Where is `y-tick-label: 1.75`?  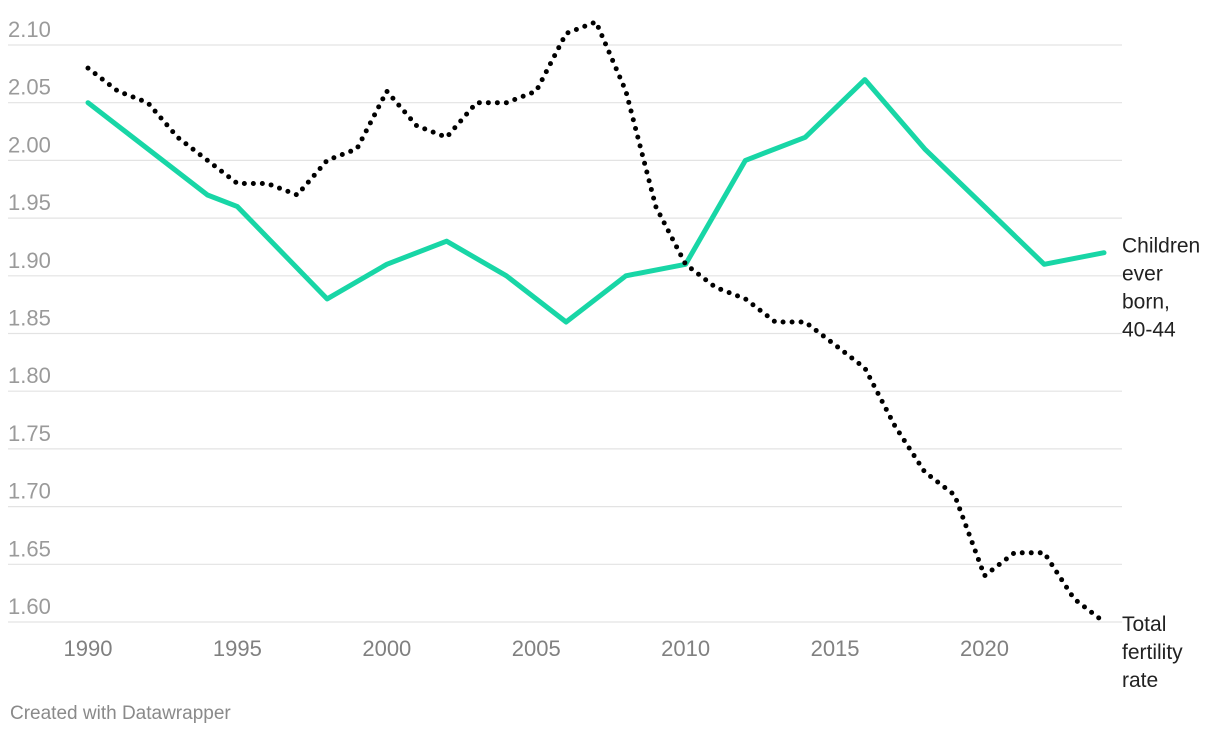 y-tick-label: 1.75 is located at coordinates (29, 433).